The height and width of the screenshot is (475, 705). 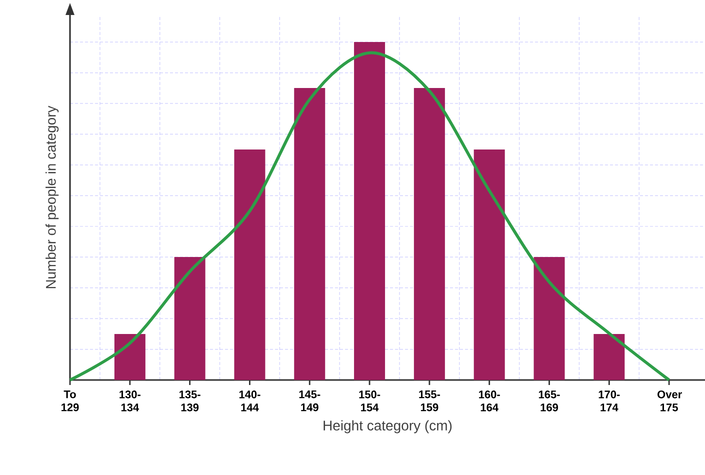 What do you see at coordinates (52, 197) in the screenshot?
I see `y-axis-title: Number of people in category` at bounding box center [52, 197].